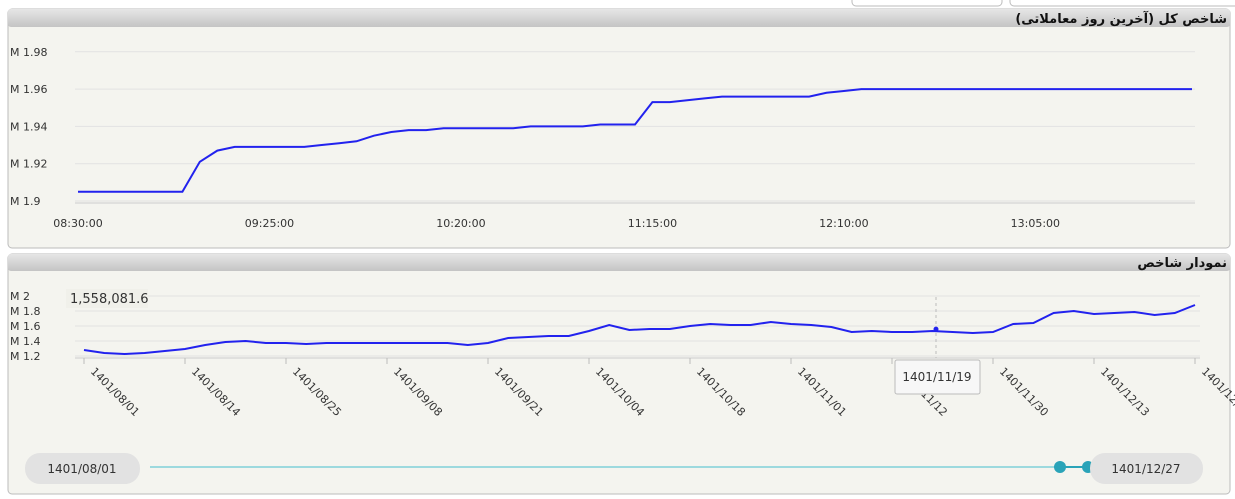 The height and width of the screenshot is (499, 1235). Describe the element at coordinates (20, 296) in the screenshot. I see `y-tick-label: M 2` at that location.